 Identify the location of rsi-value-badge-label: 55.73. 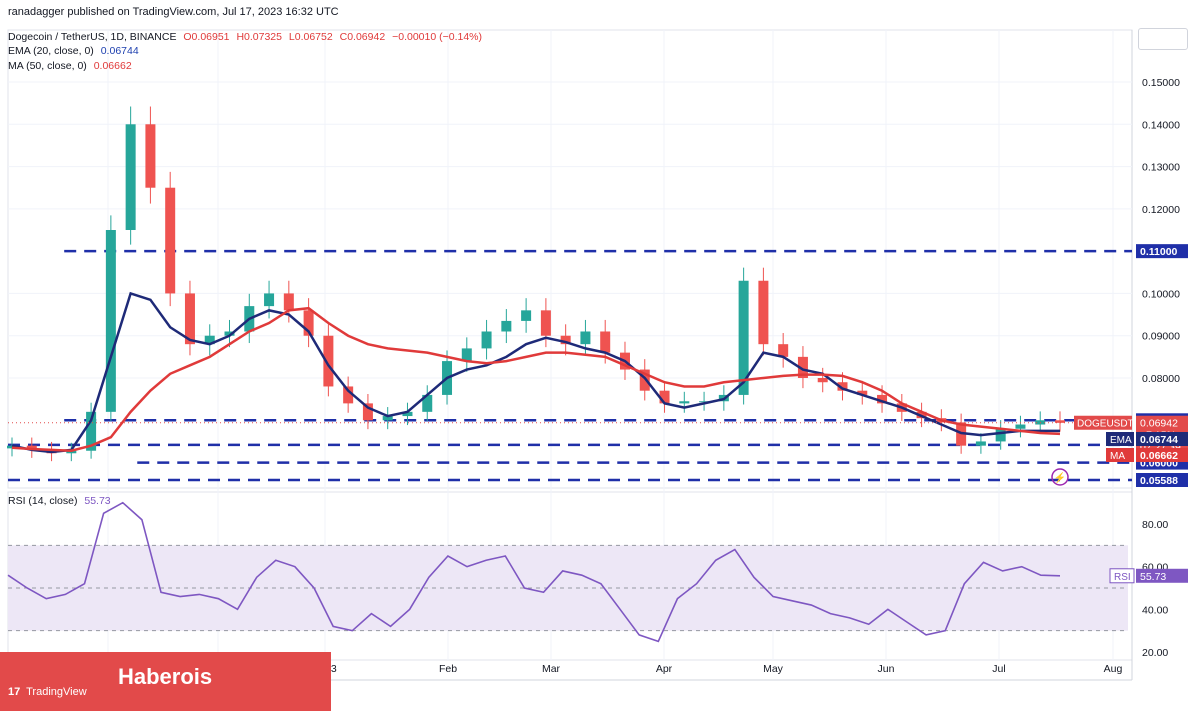
(1153, 577).